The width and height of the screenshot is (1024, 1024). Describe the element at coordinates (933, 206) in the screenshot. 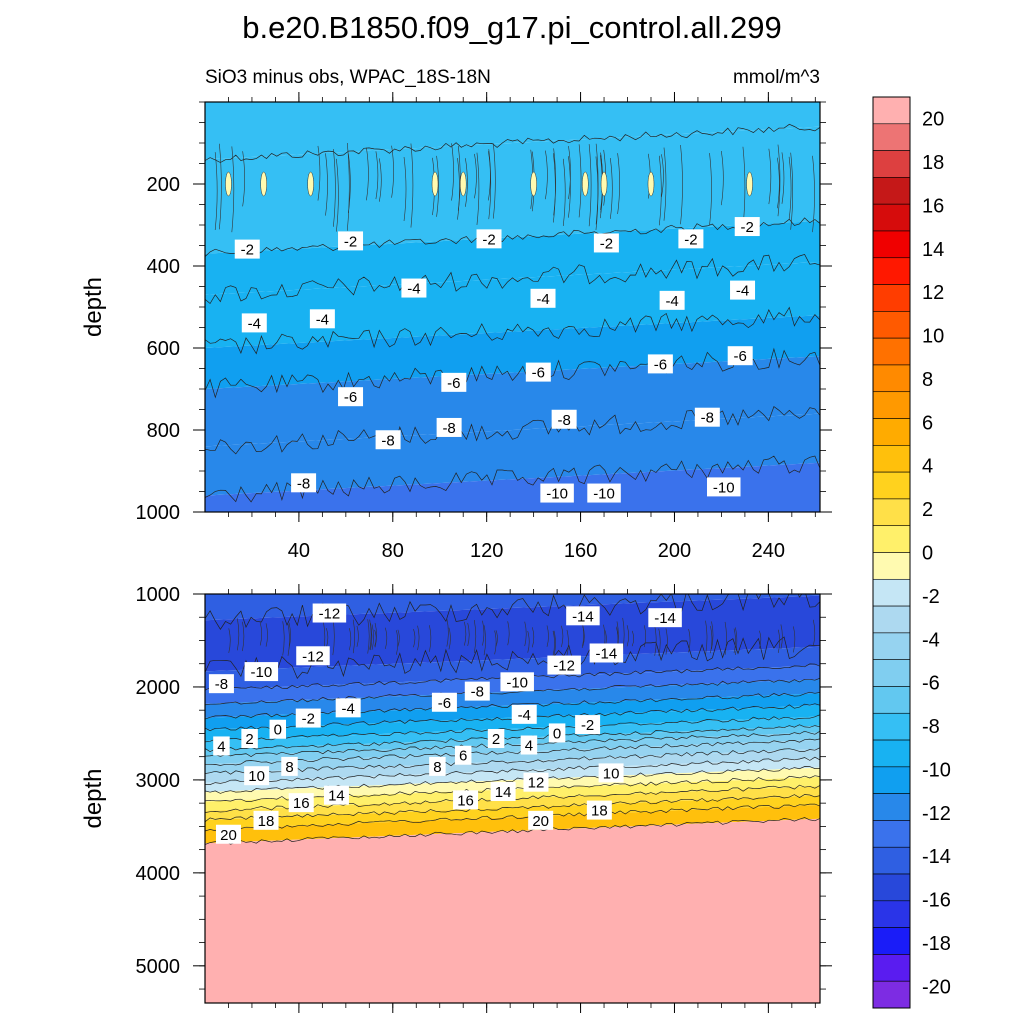

I see `colorbar-tick-label: 16` at that location.